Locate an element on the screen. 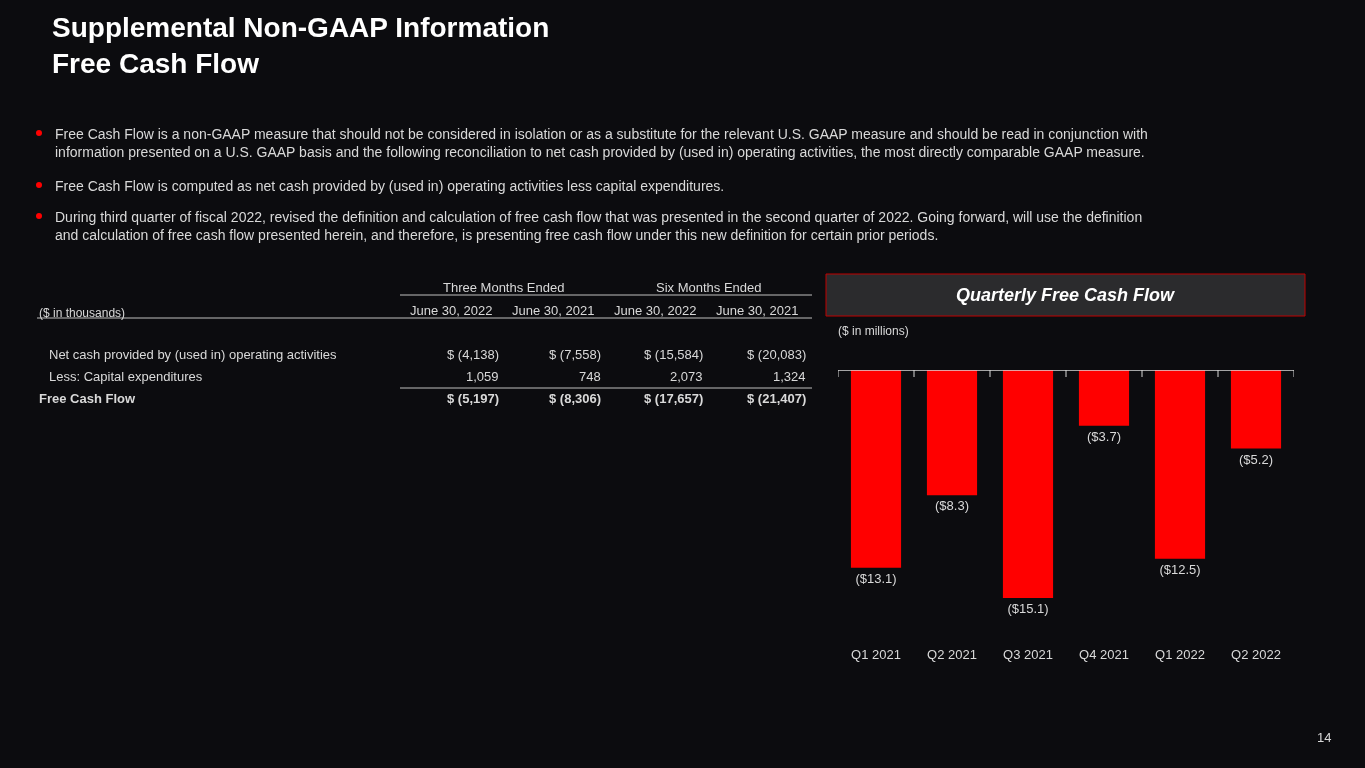  text: Free Cash Flow is located at coordinates (87, 398).